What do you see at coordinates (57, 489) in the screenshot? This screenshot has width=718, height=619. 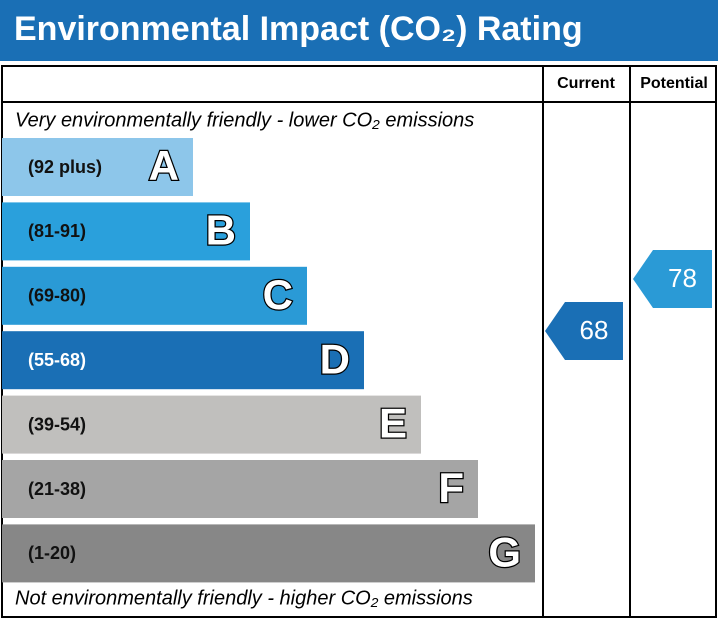 I see `band-range: (21-38)` at bounding box center [57, 489].